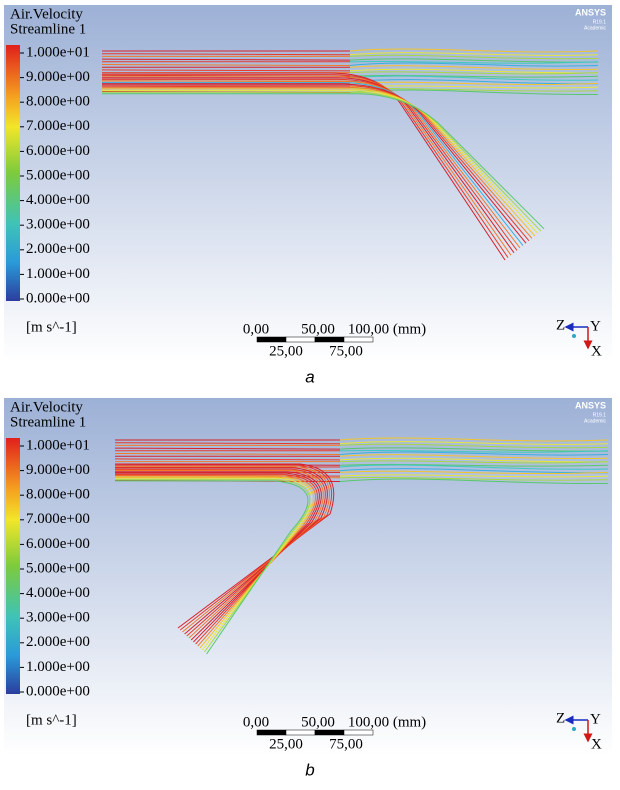 The width and height of the screenshot is (620, 790). Describe the element at coordinates (58, 298) in the screenshot. I see `legend-label: 0.000e+00` at that location.